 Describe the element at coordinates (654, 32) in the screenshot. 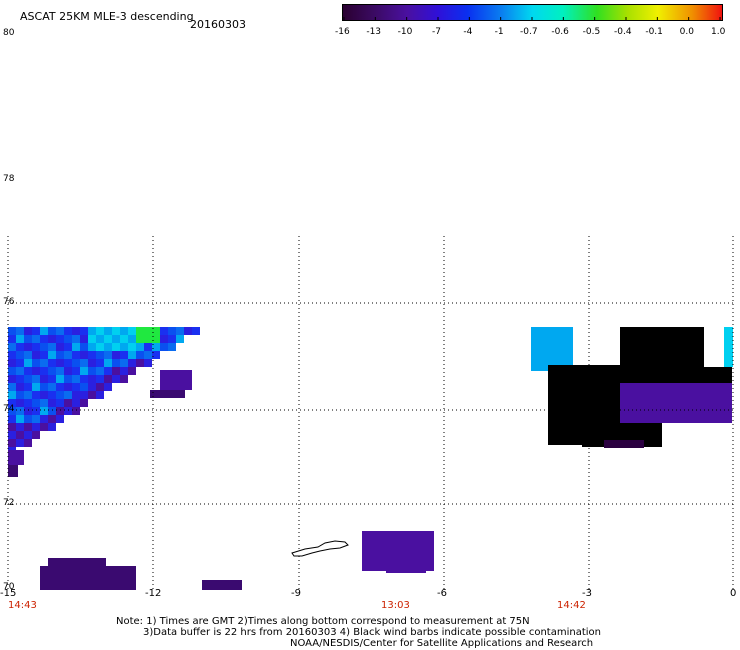

I see `colorbar-label: -0.1` at that location.